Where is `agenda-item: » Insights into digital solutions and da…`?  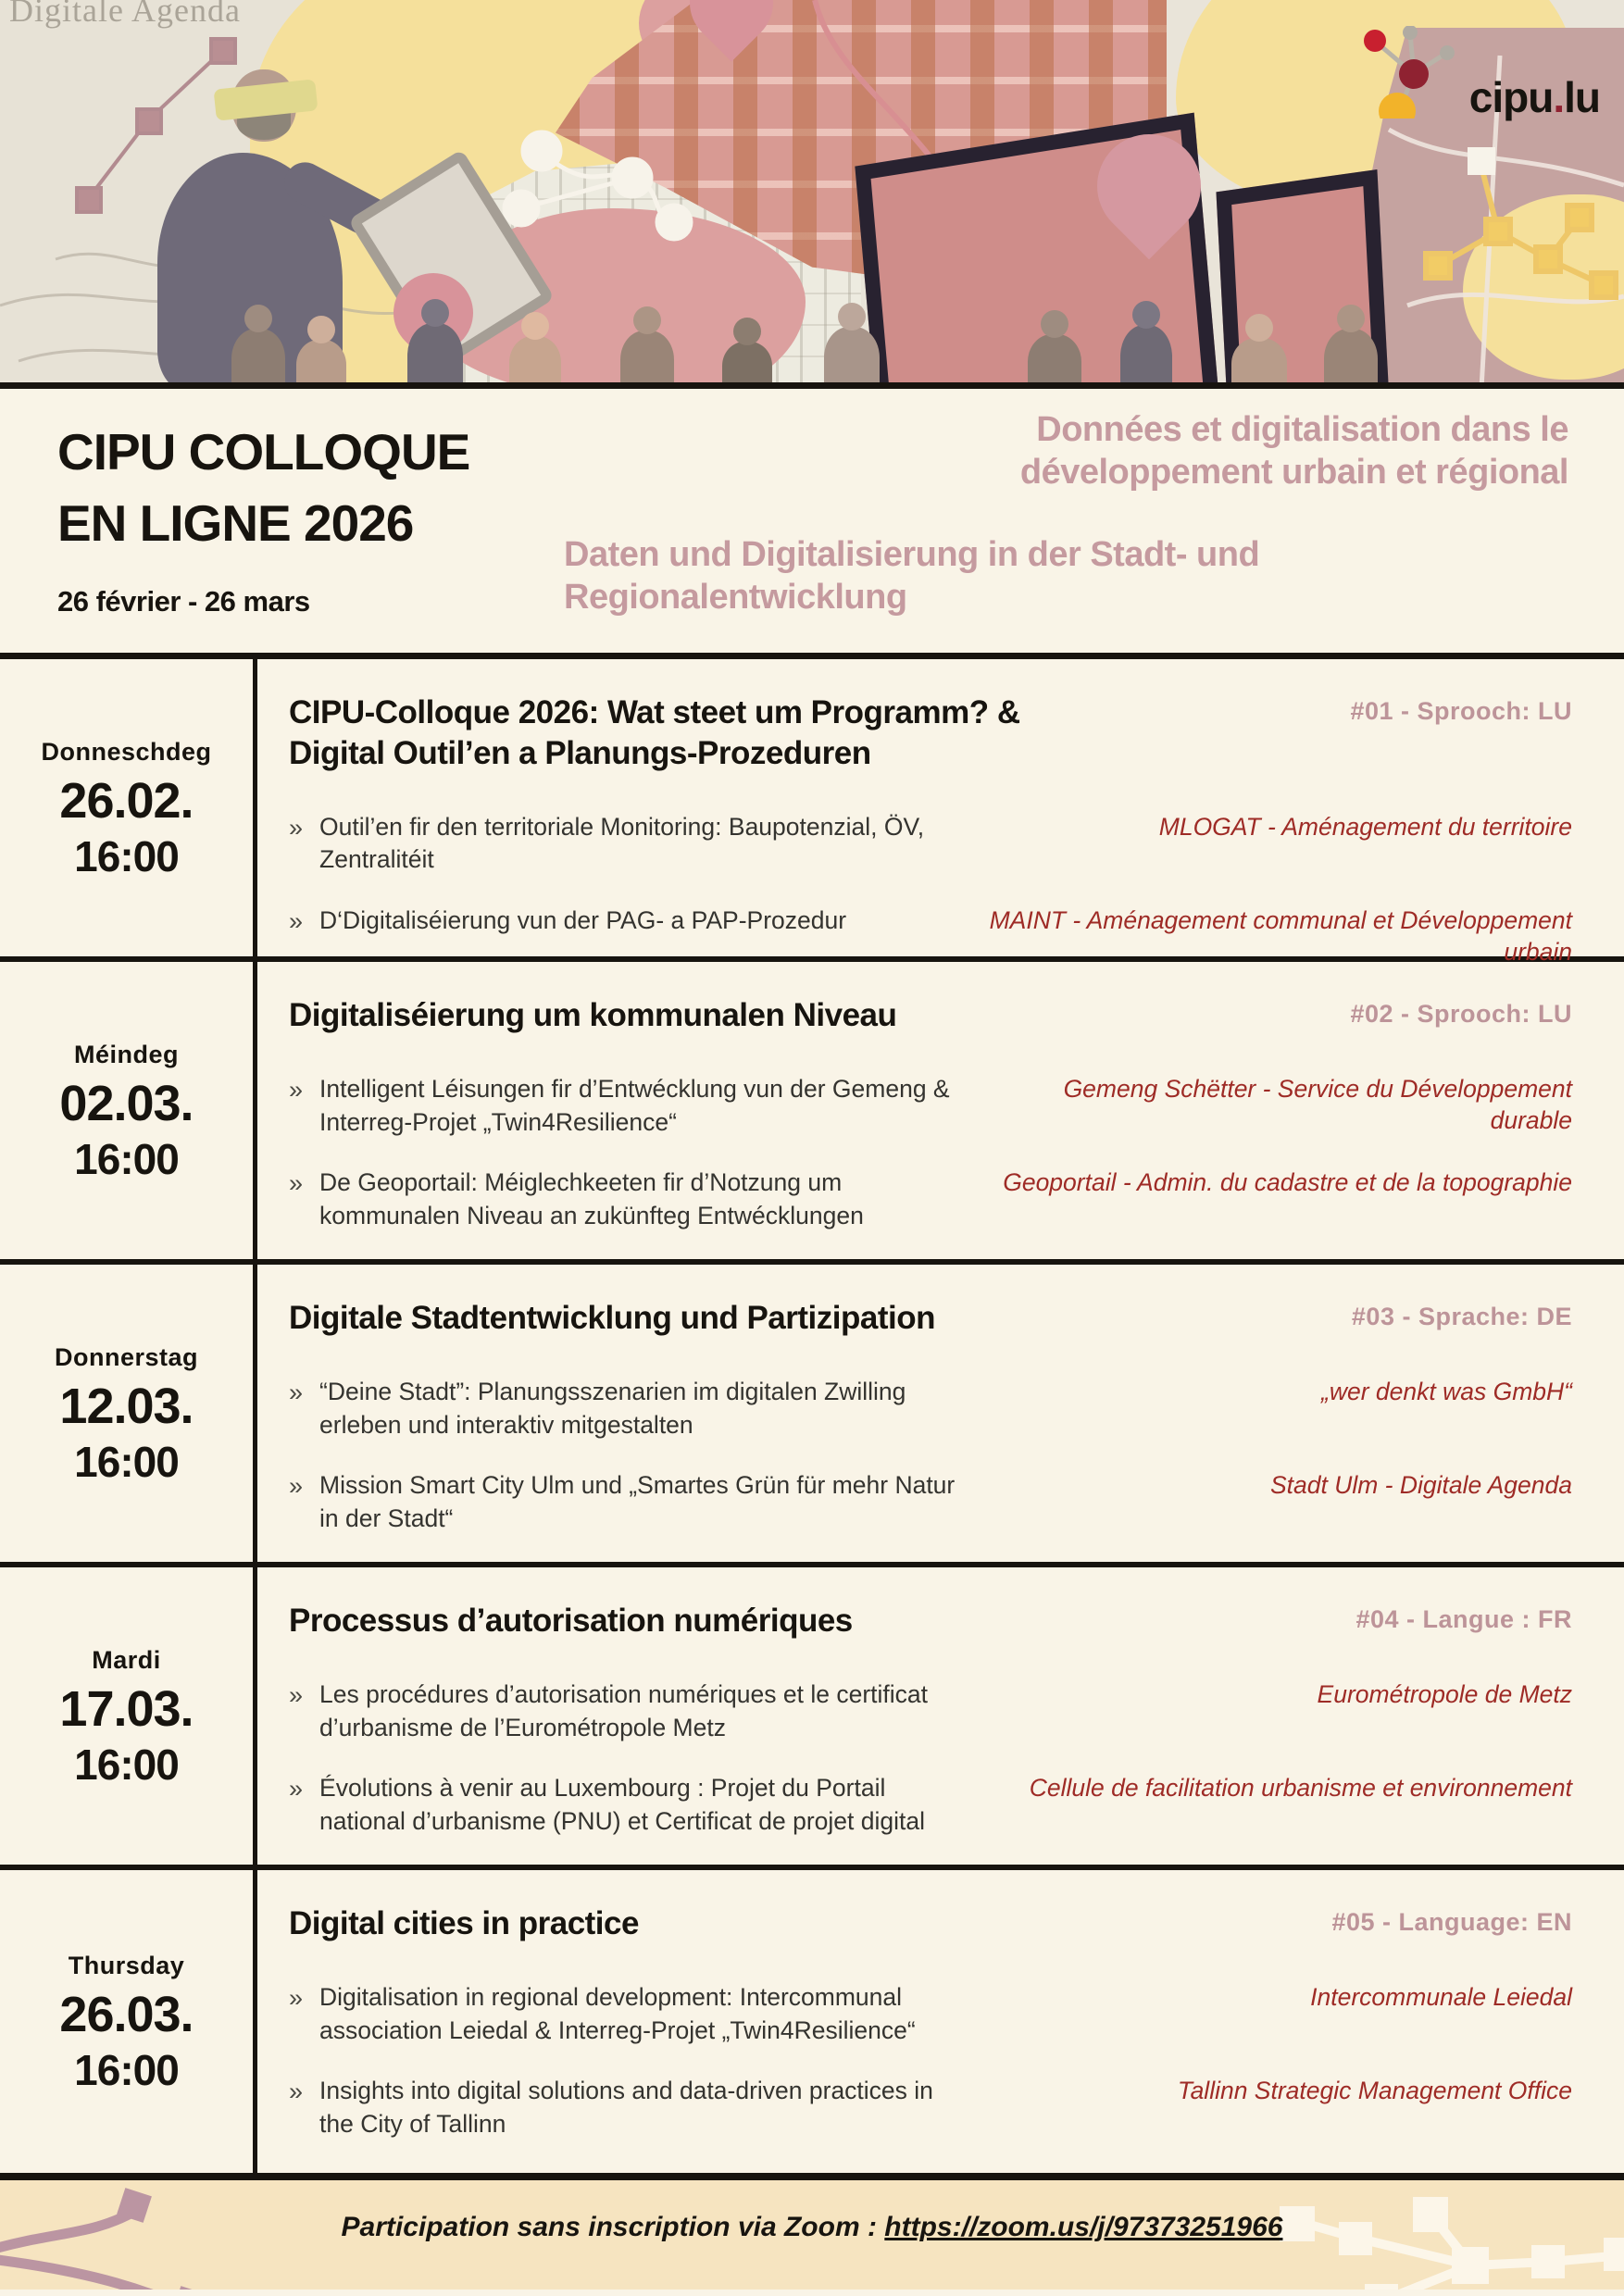
agenda-item: » Insights into digital solutions and da… is located at coordinates (930, 2108).